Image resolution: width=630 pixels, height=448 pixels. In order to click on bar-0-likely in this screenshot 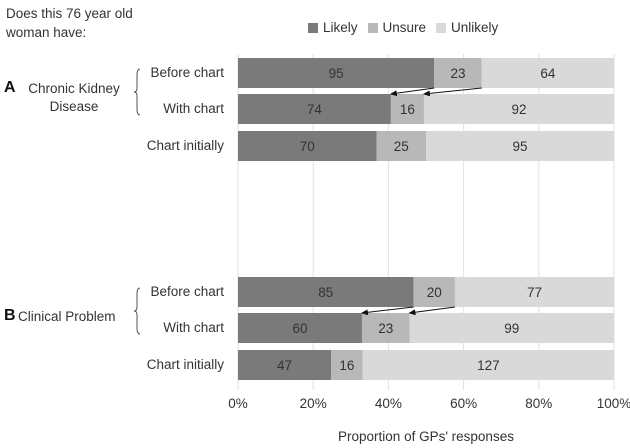, I will do `click(336, 73)`.